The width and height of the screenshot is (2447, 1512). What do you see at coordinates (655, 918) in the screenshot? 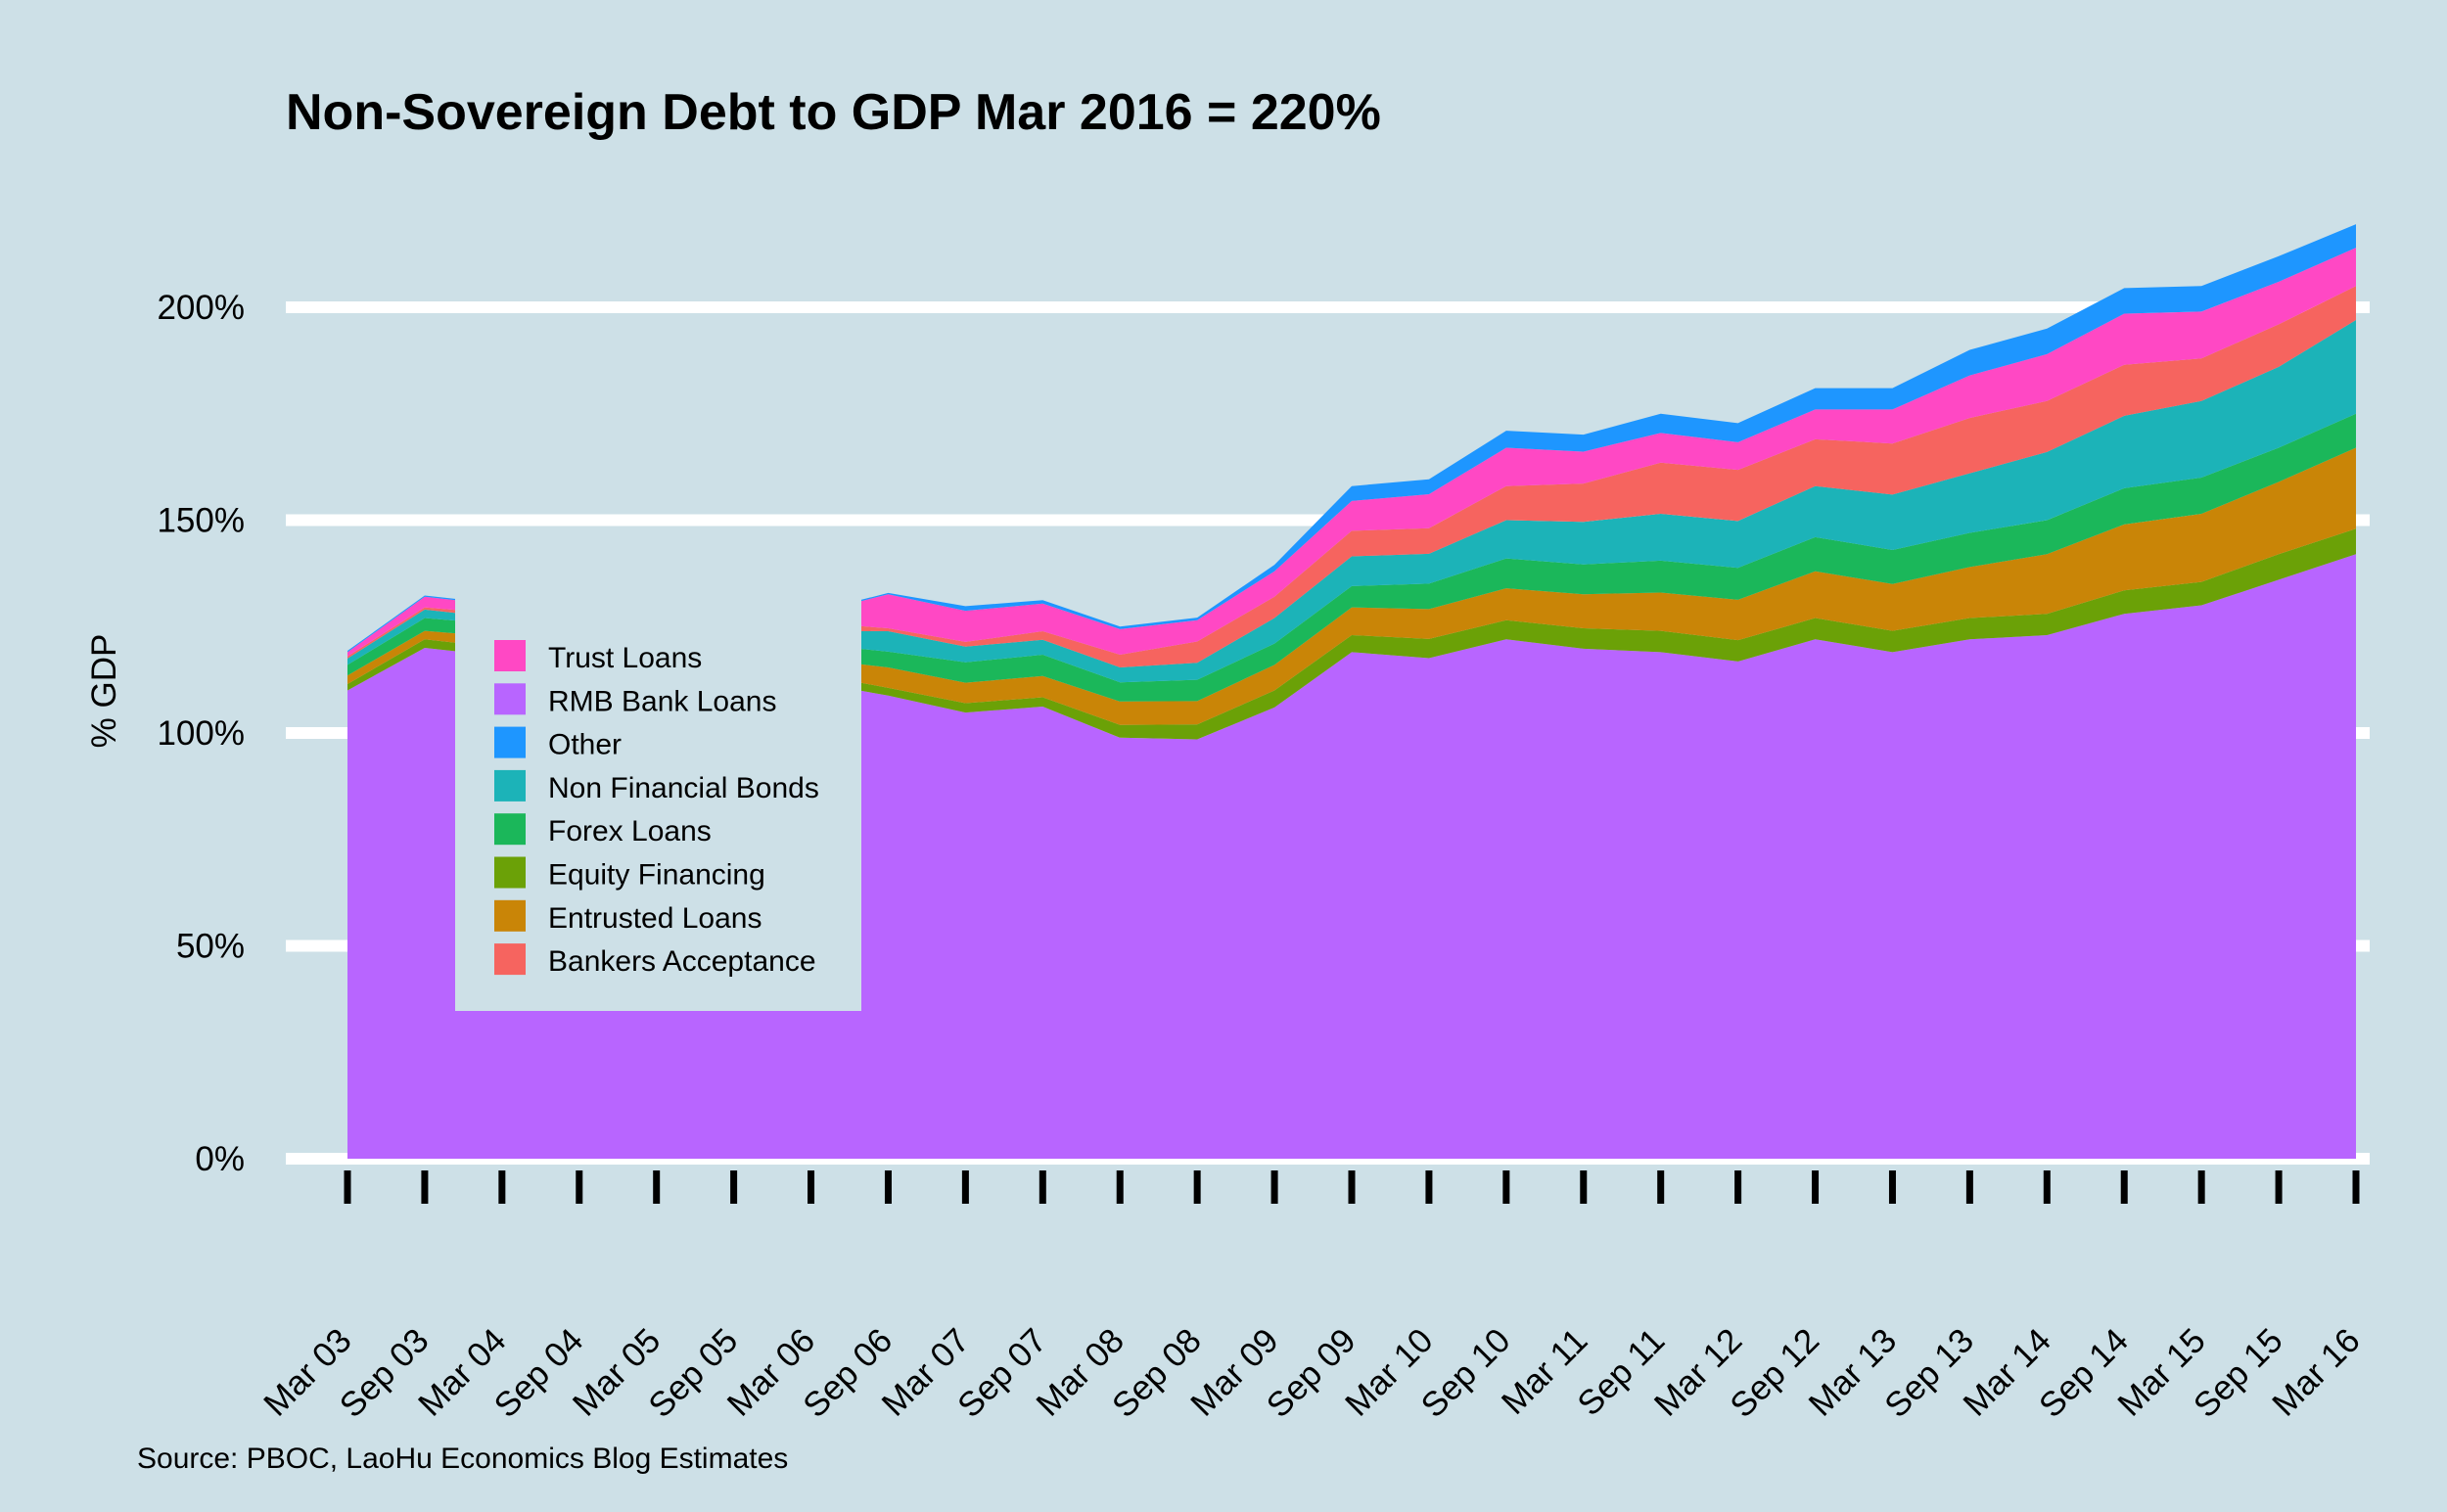
I see `legend-label: Entrusted Loans` at bounding box center [655, 918].